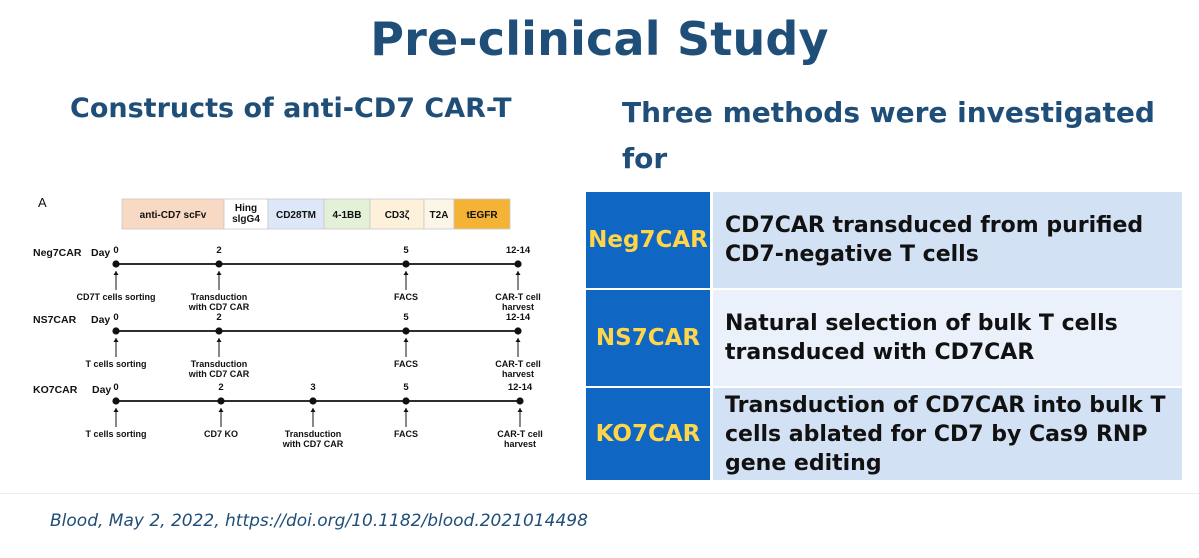 The width and height of the screenshot is (1199, 558). I want to click on divider, so click(599, 493).